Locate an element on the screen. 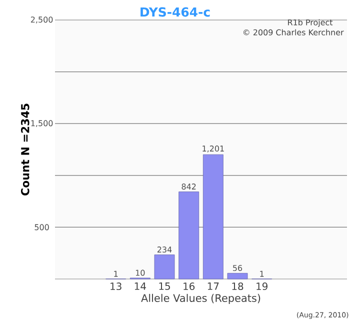 This screenshot has height=320, width=350. x-tick-label: 14 is located at coordinates (140, 286).